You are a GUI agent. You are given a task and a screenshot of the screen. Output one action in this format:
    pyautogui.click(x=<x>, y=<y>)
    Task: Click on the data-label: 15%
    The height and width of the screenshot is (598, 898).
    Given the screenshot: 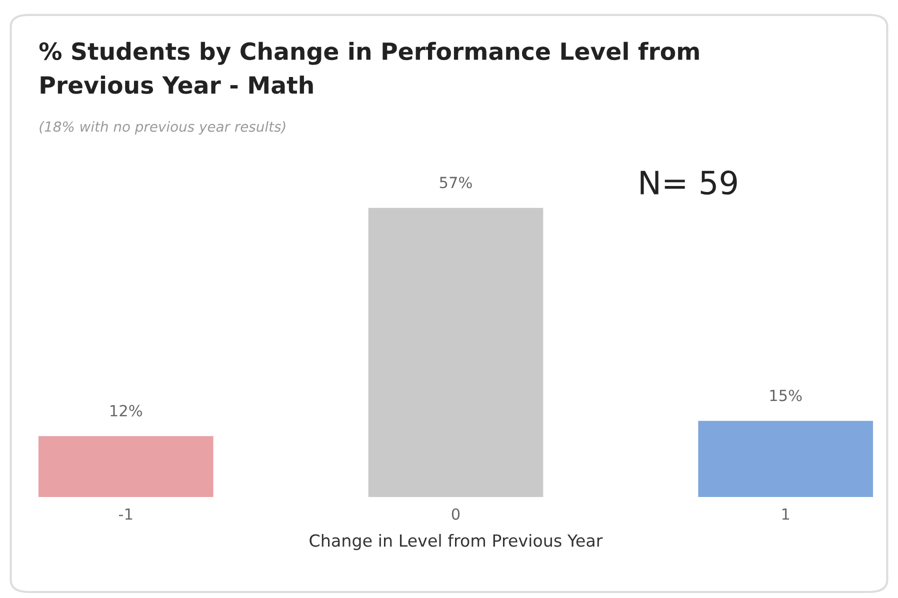 What is the action you would take?
    pyautogui.click(x=786, y=396)
    